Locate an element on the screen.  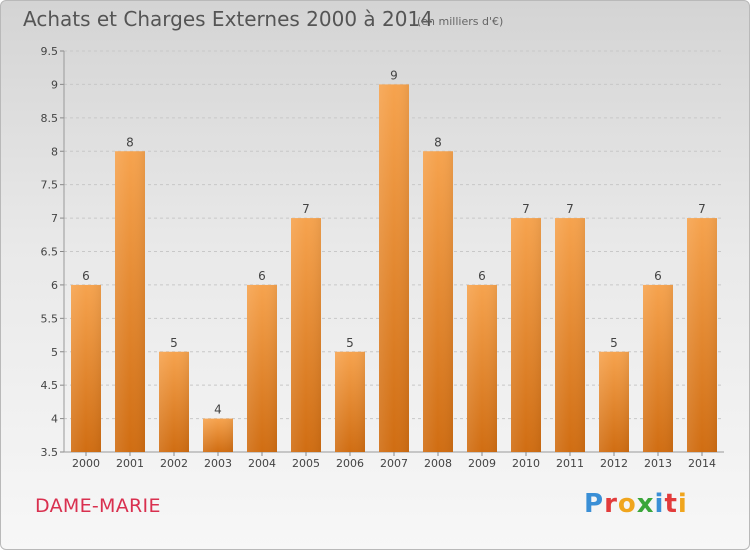
bar-shine-2006 is located at coordinates (350, 401).